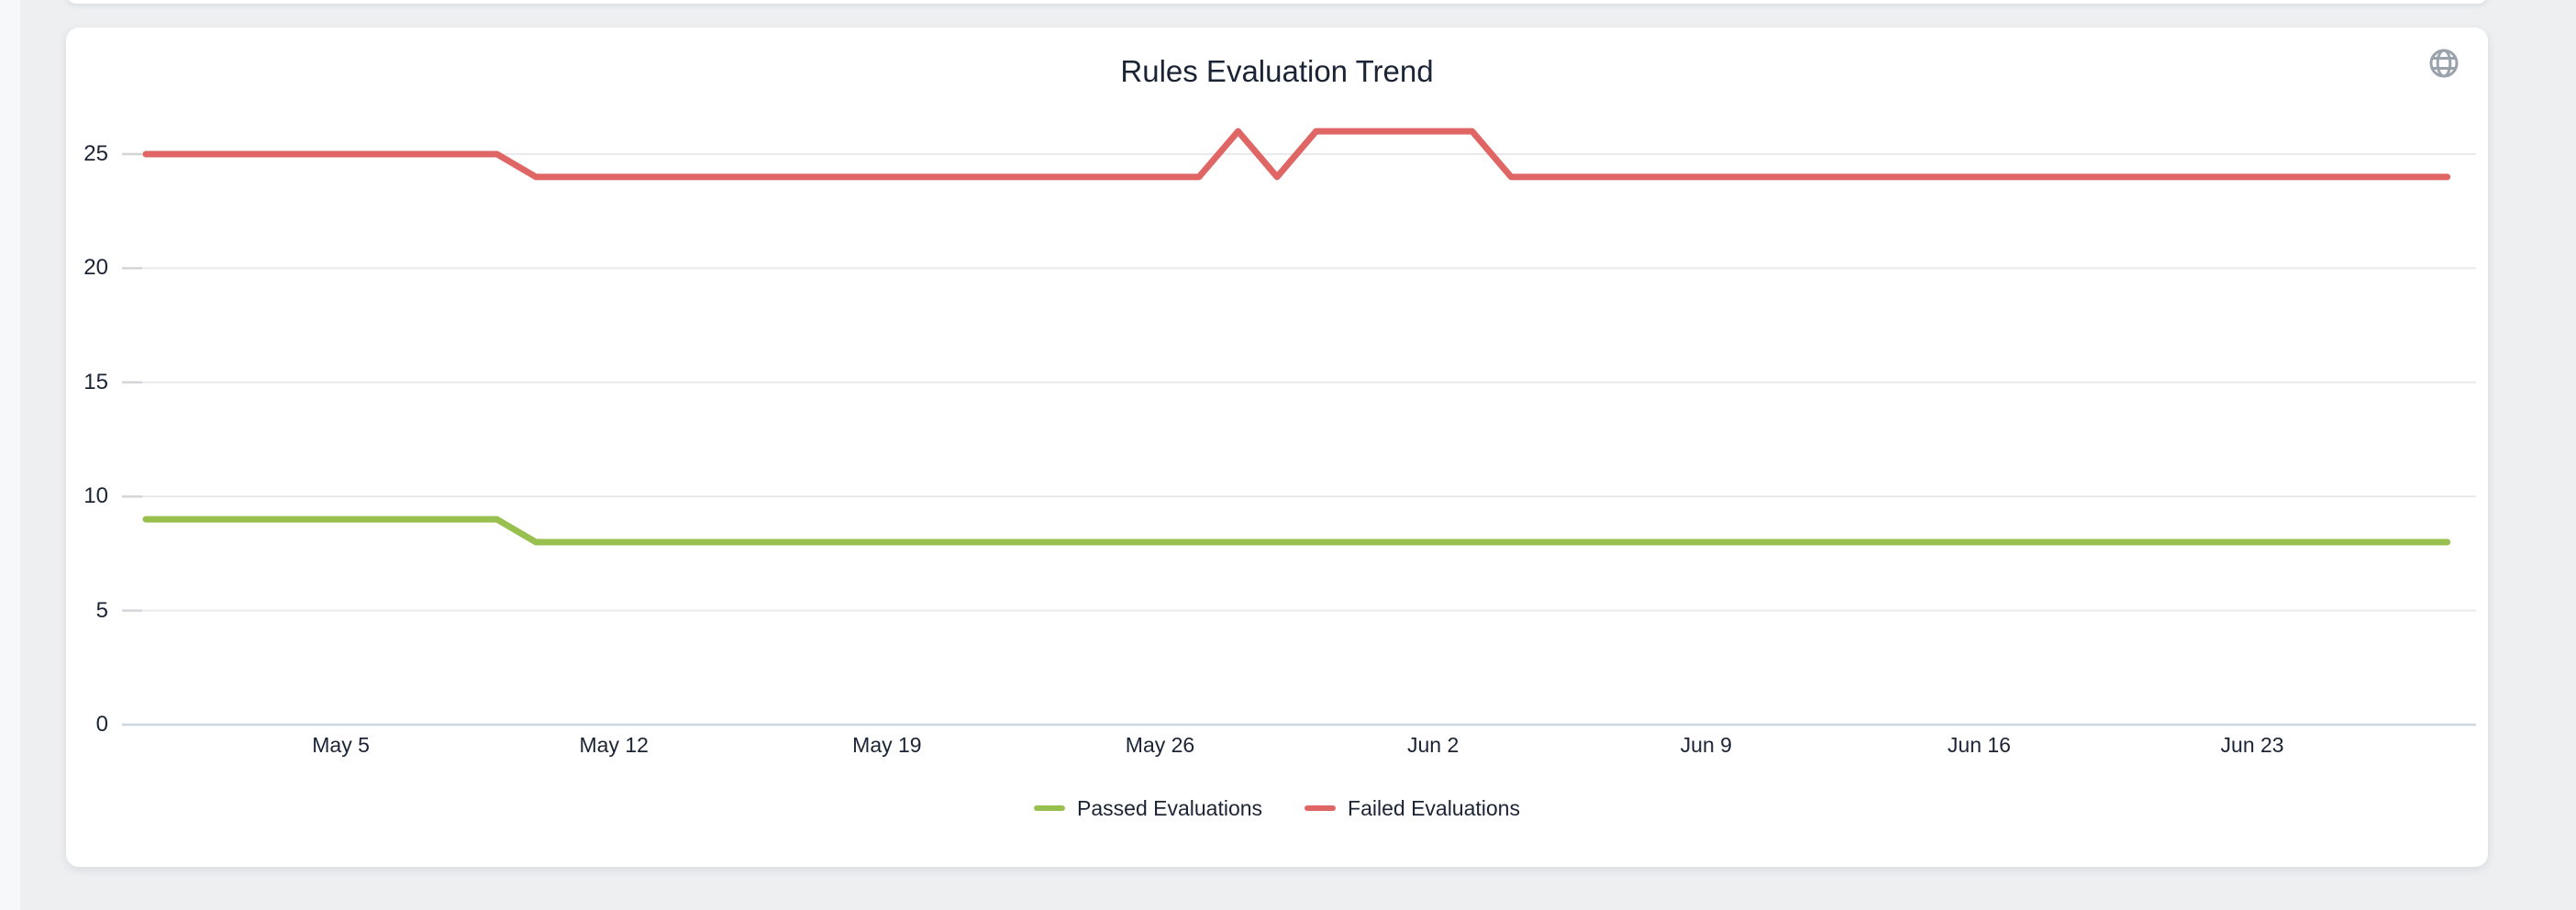 The width and height of the screenshot is (2576, 910). What do you see at coordinates (101, 724) in the screenshot?
I see `y-axis-tick-label: 0` at bounding box center [101, 724].